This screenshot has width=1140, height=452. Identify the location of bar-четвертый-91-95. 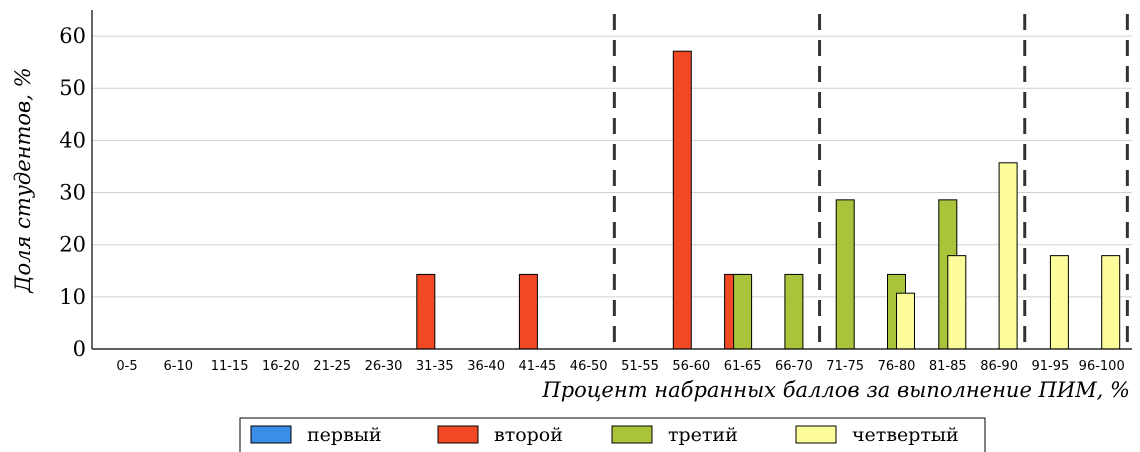
(1059, 302).